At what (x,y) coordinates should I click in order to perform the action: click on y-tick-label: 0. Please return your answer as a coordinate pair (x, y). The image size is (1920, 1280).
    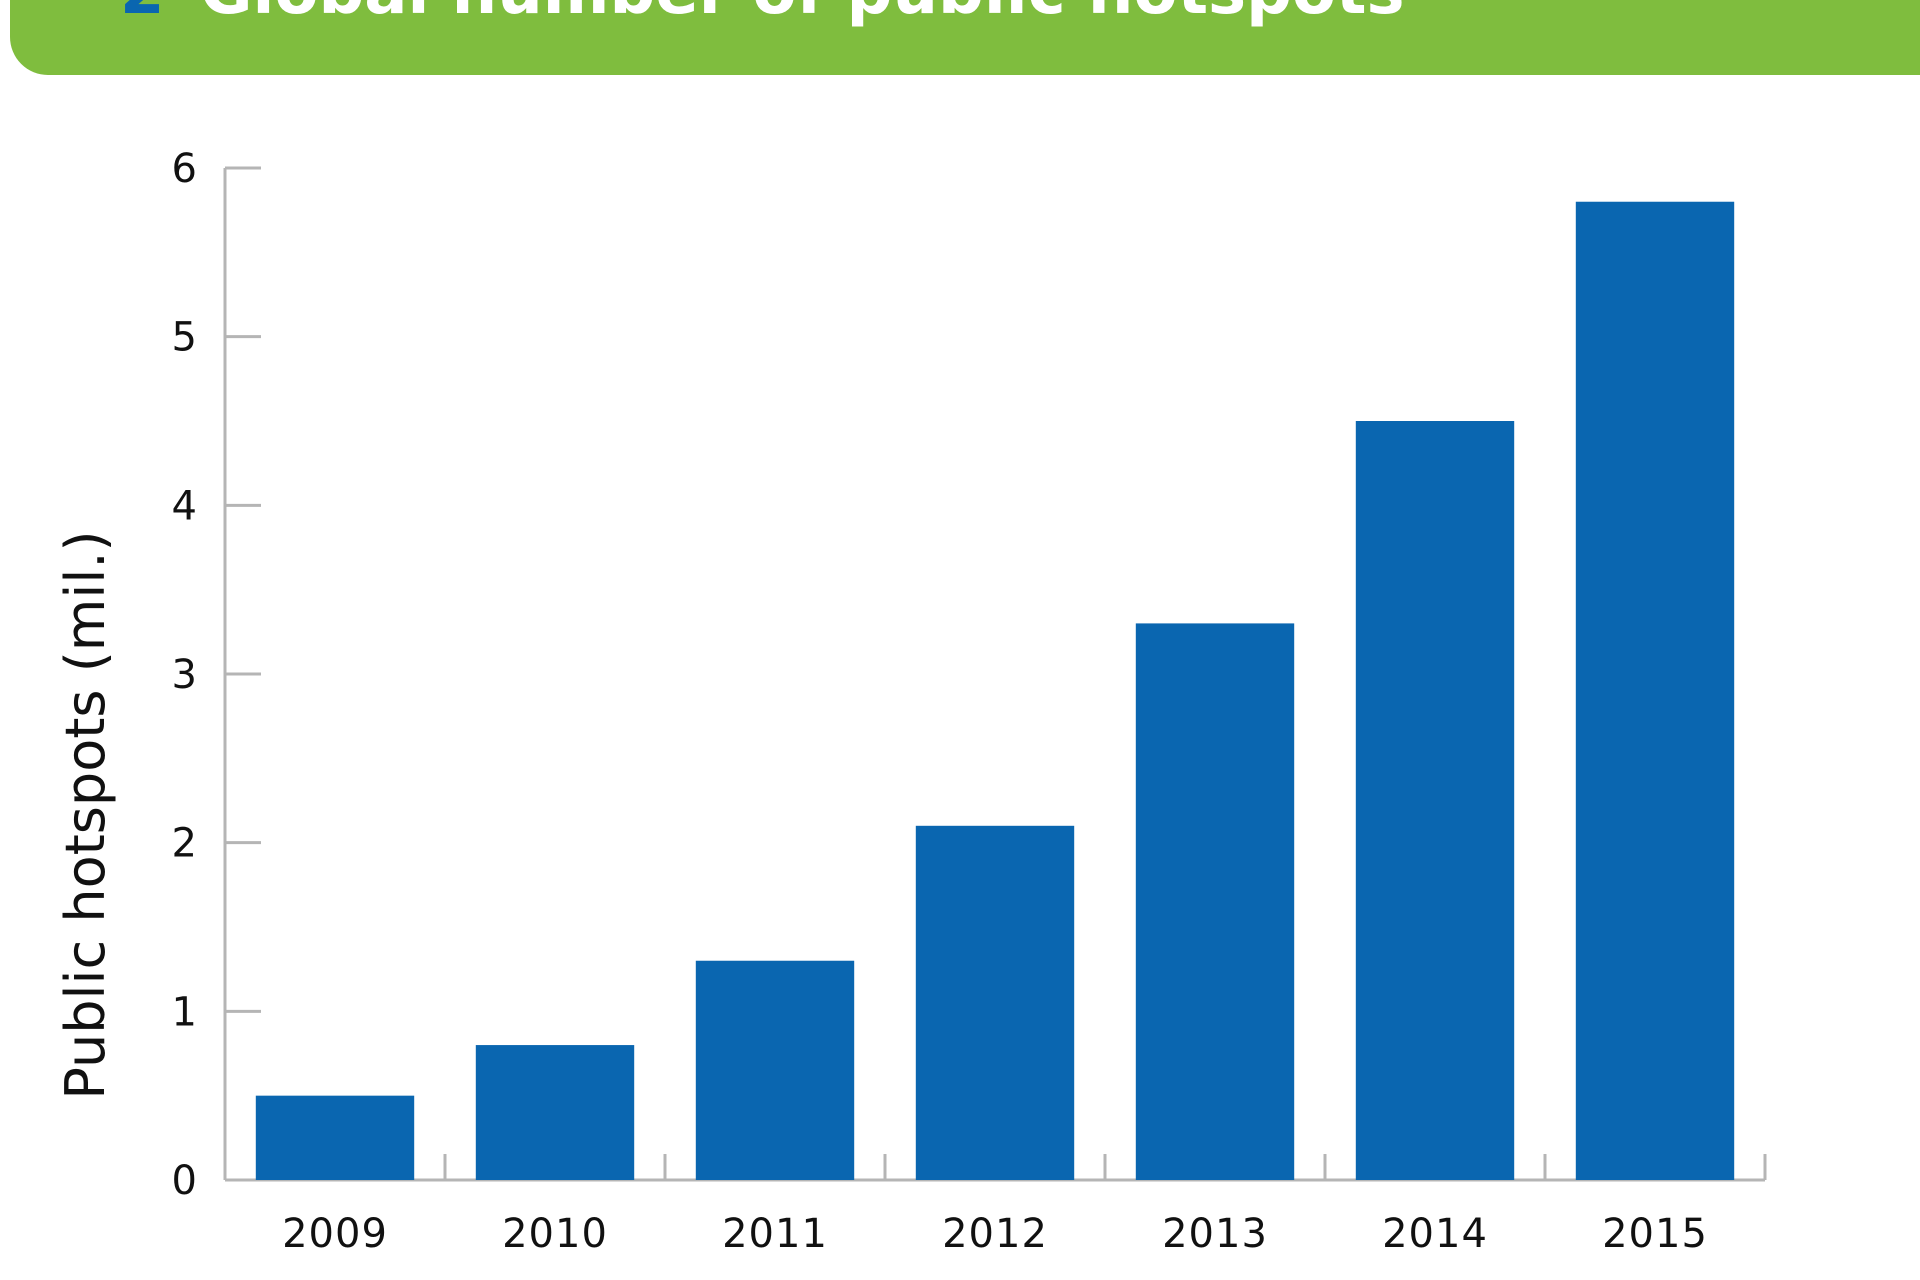
    Looking at the image, I should click on (184, 1181).